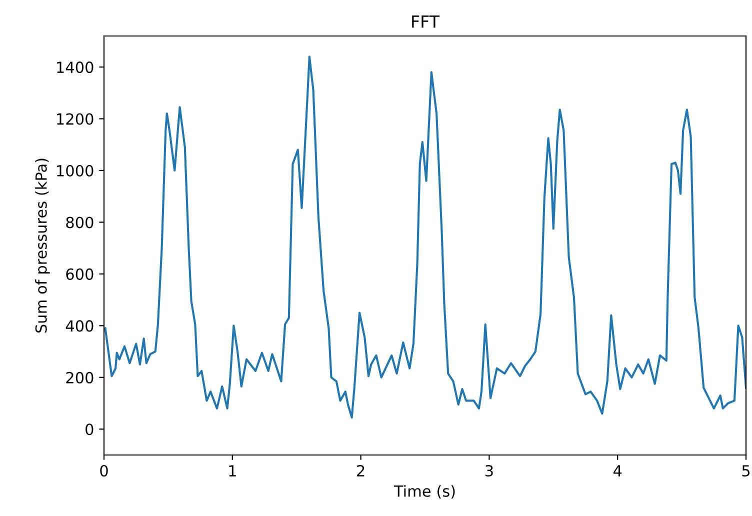  Describe the element at coordinates (42, 245) in the screenshot. I see `y-axis-title: Sum of pressures (kPa)` at that location.